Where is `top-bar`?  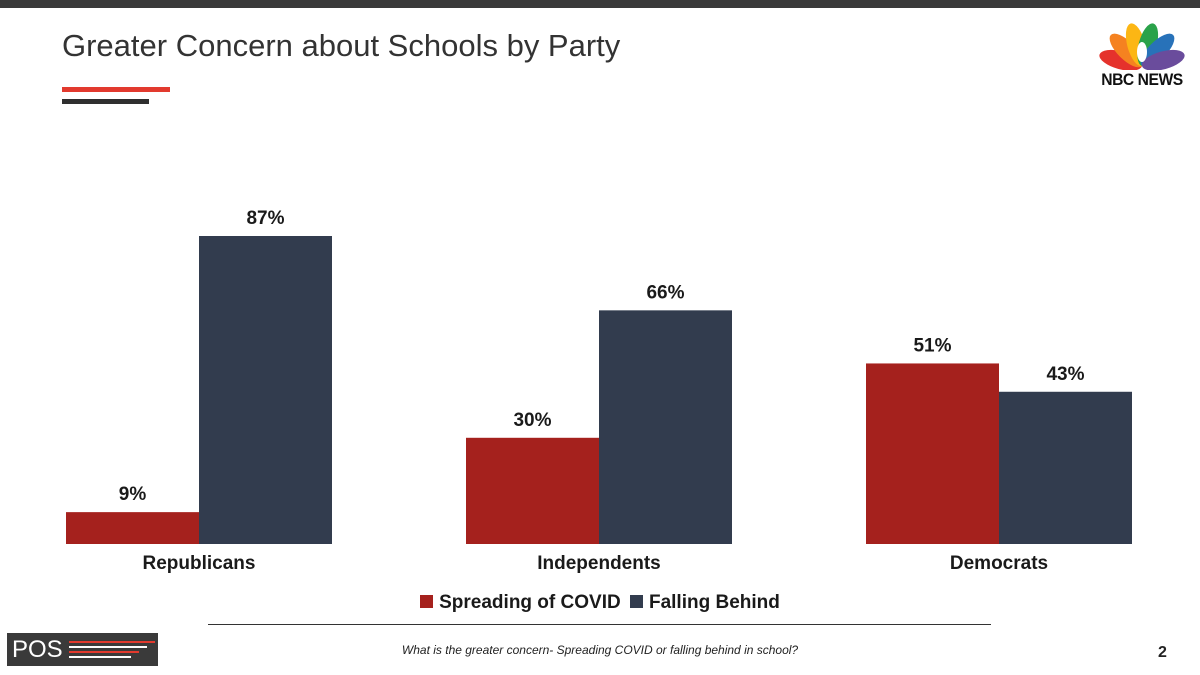
top-bar is located at coordinates (600, 4).